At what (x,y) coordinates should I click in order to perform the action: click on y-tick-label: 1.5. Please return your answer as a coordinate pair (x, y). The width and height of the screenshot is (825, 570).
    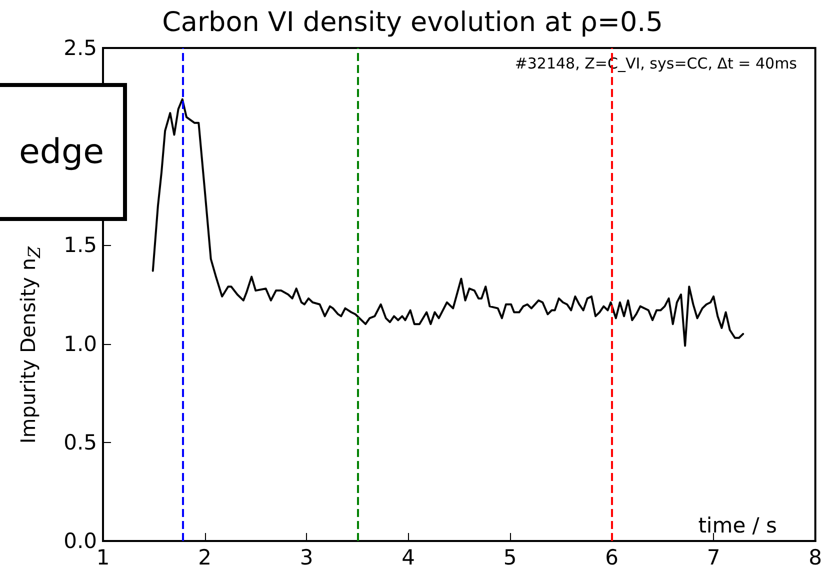
    Looking at the image, I should click on (80, 245).